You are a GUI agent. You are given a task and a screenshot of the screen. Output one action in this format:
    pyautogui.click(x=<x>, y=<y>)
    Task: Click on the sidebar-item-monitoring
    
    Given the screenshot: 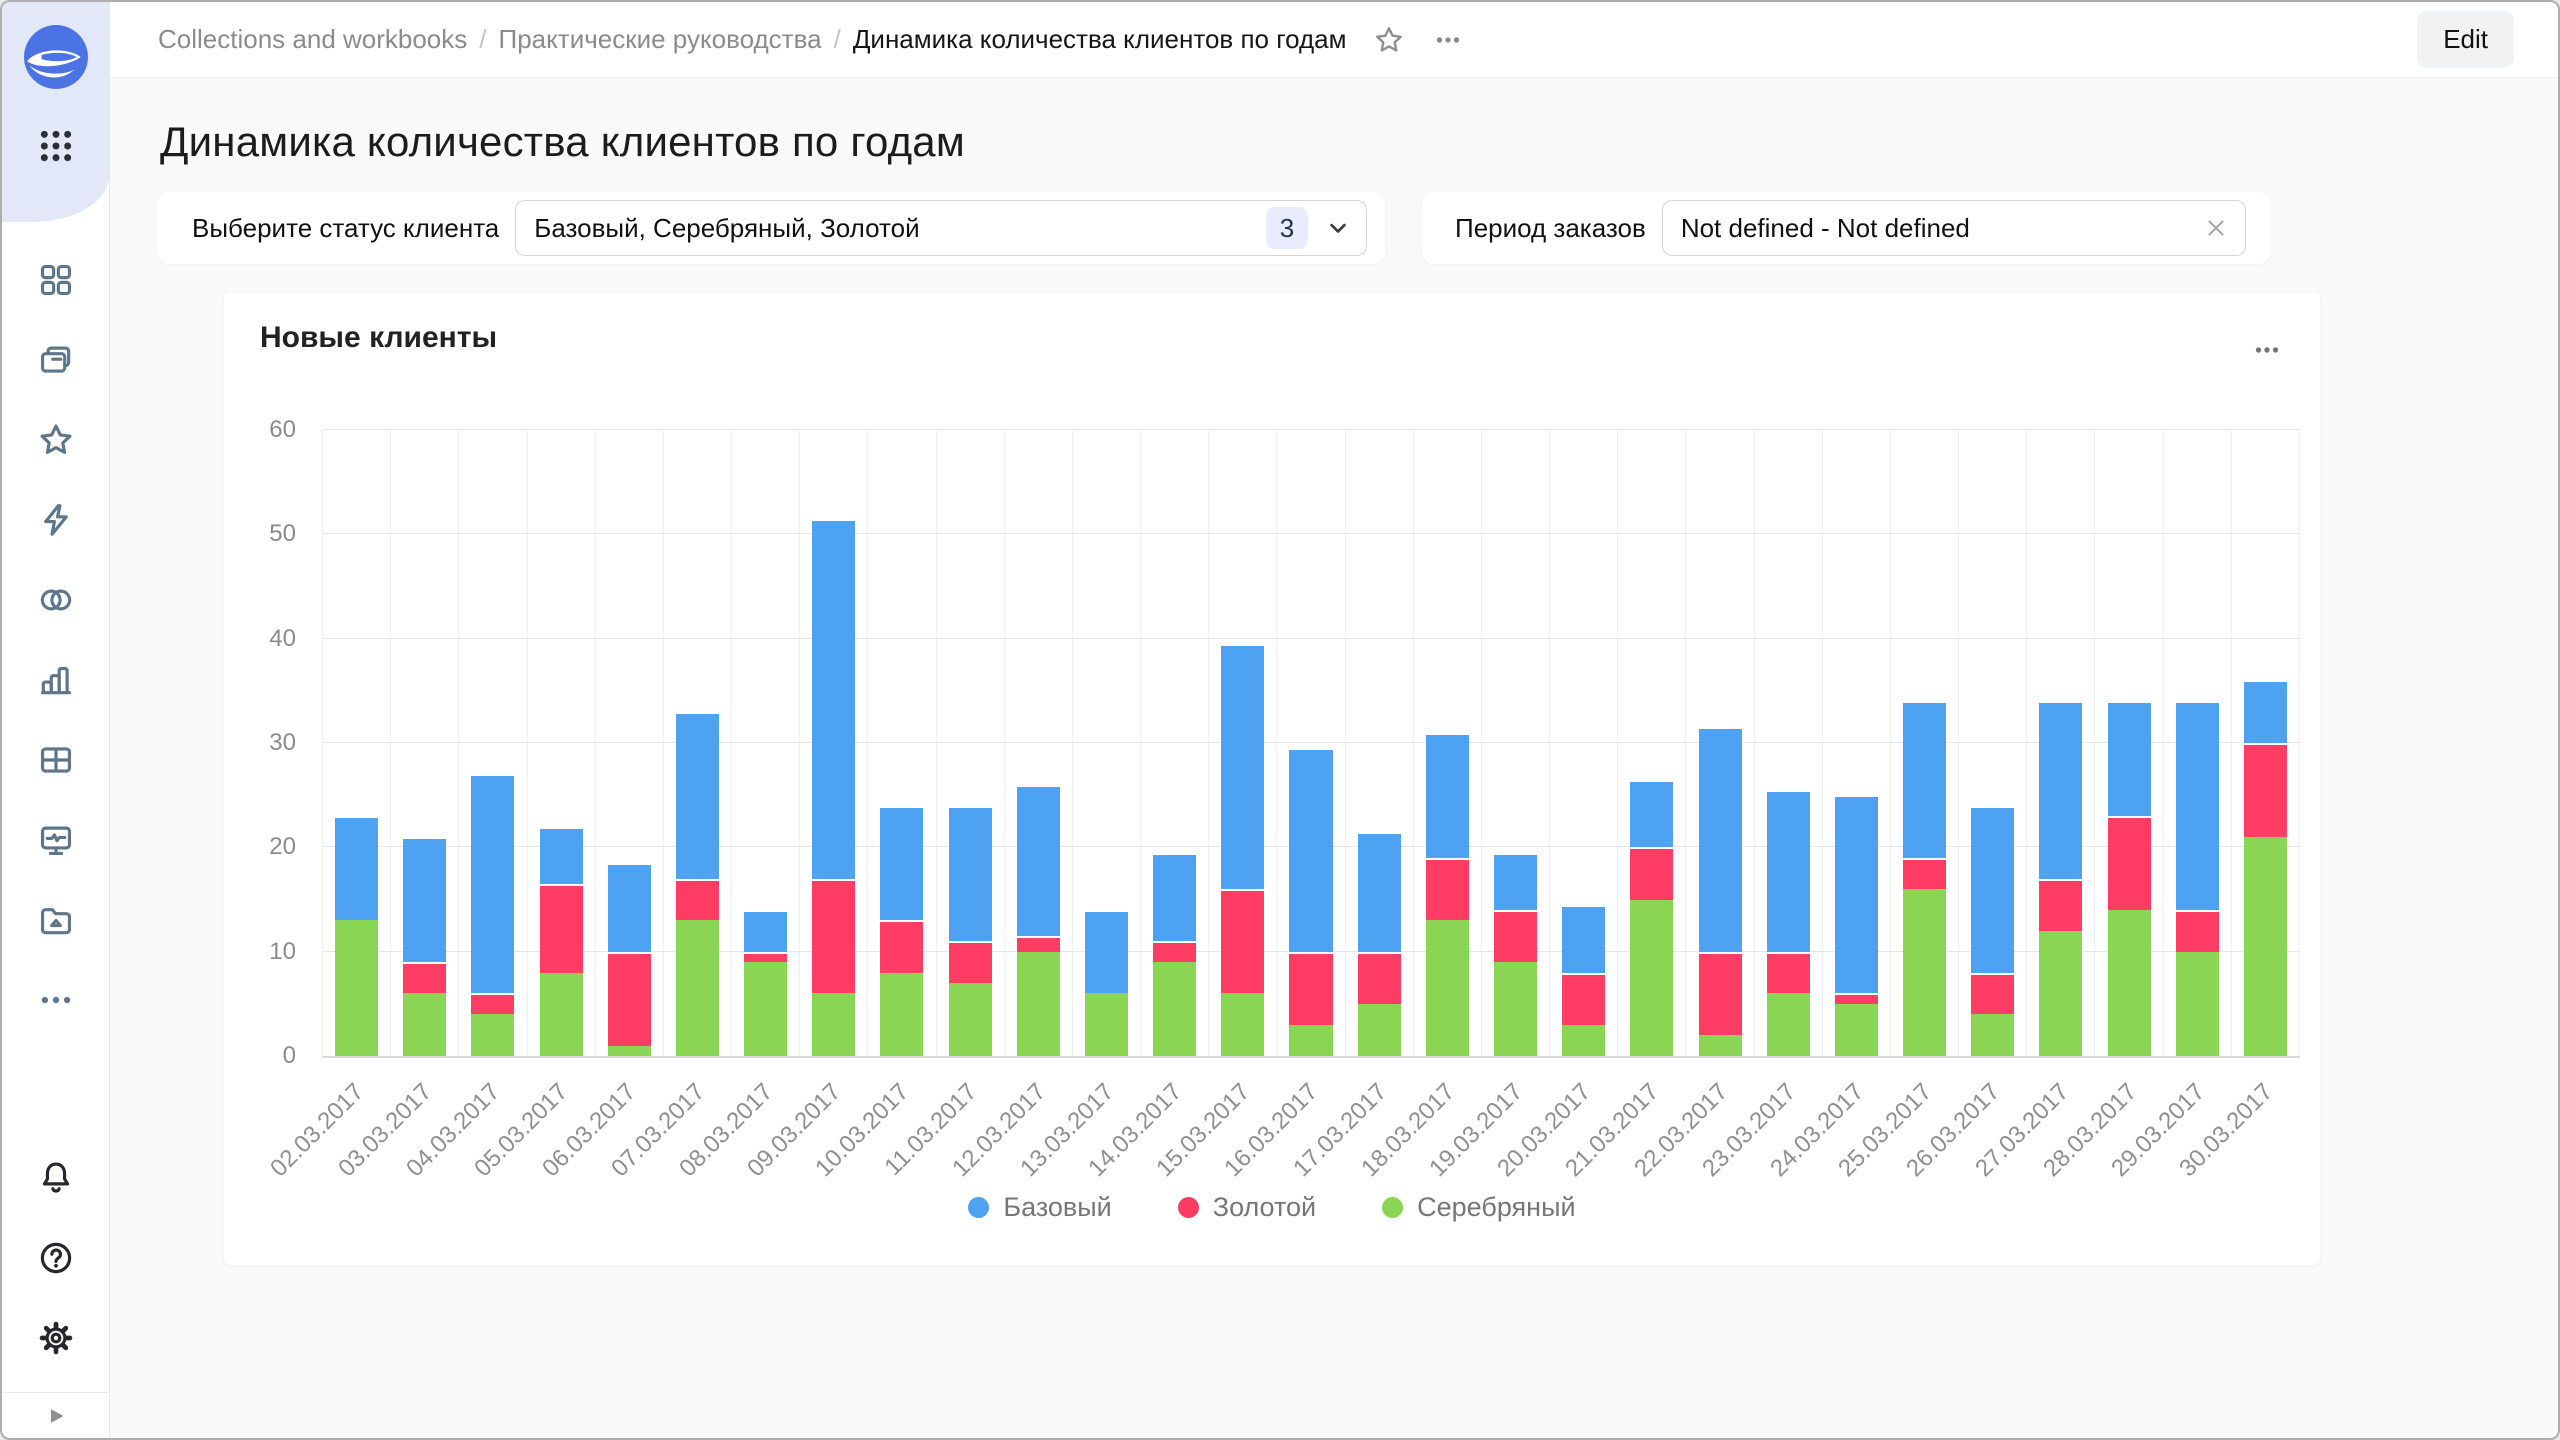 What is the action you would take?
    pyautogui.click(x=56, y=840)
    